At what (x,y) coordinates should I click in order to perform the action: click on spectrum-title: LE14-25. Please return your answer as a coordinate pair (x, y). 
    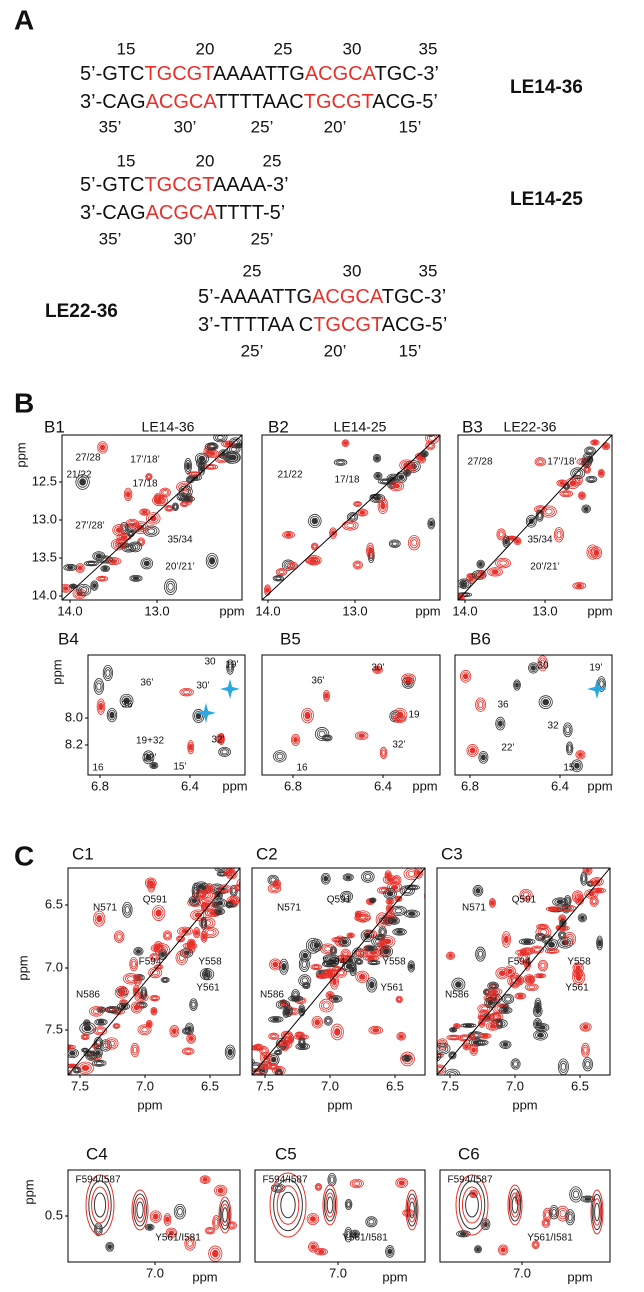
    Looking at the image, I should click on (360, 427).